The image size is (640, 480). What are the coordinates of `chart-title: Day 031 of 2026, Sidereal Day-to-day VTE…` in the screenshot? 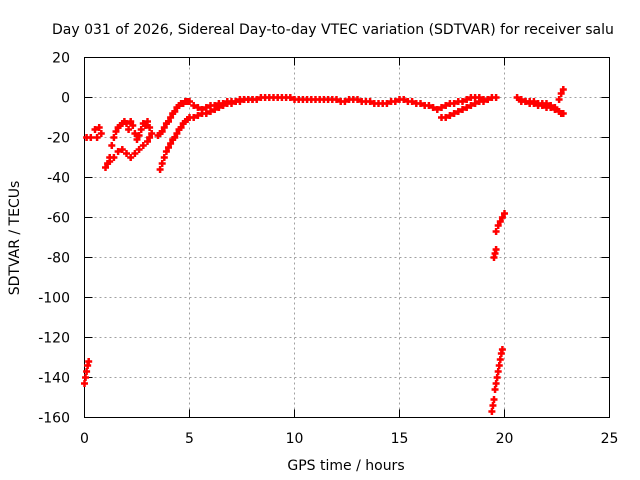 It's located at (333, 30).